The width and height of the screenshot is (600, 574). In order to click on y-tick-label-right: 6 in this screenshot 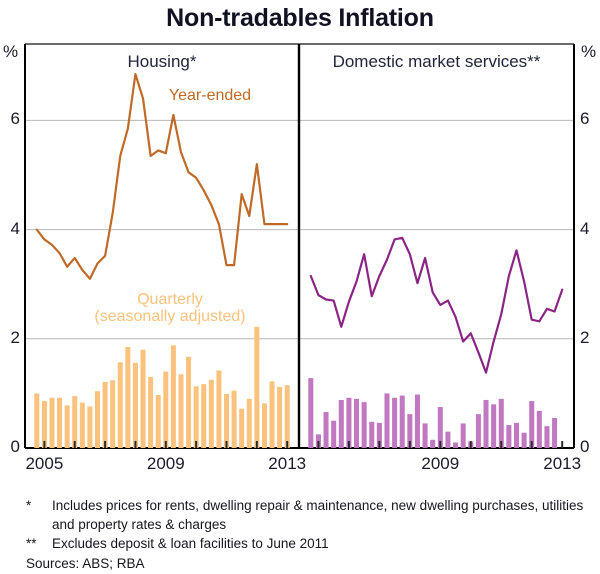, I will do `click(585, 119)`.